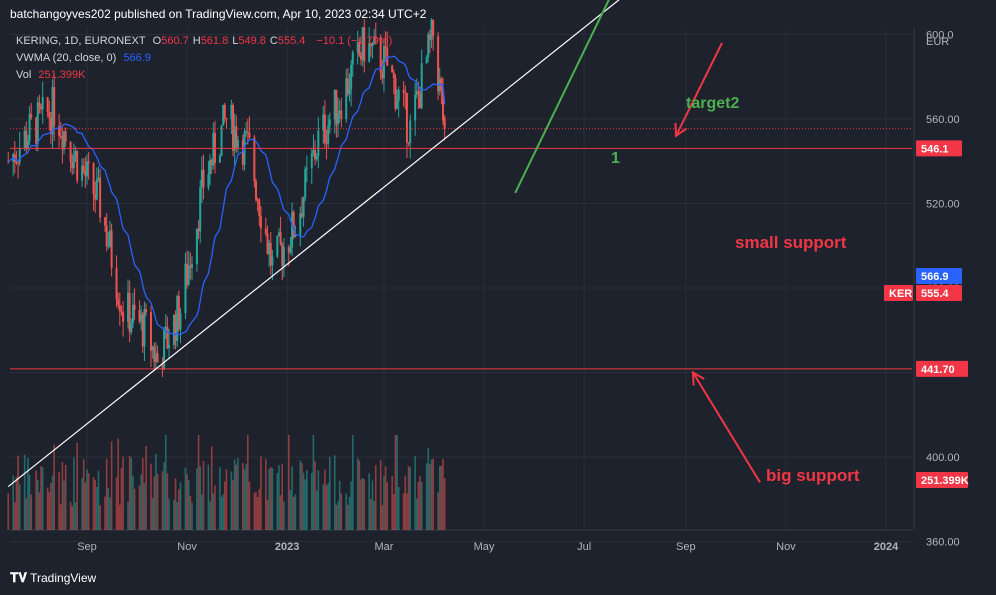 This screenshot has width=996, height=595. I want to click on vwma-legend: VWMA (20, close, 0) 566.9, so click(85, 58).